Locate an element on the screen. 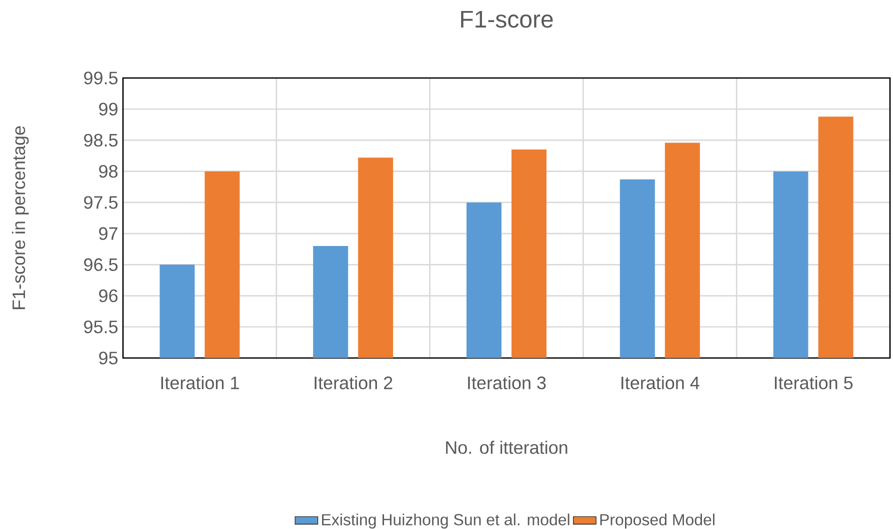 This screenshot has height=529, width=893. y-tick-label: 99 is located at coordinates (108, 109).